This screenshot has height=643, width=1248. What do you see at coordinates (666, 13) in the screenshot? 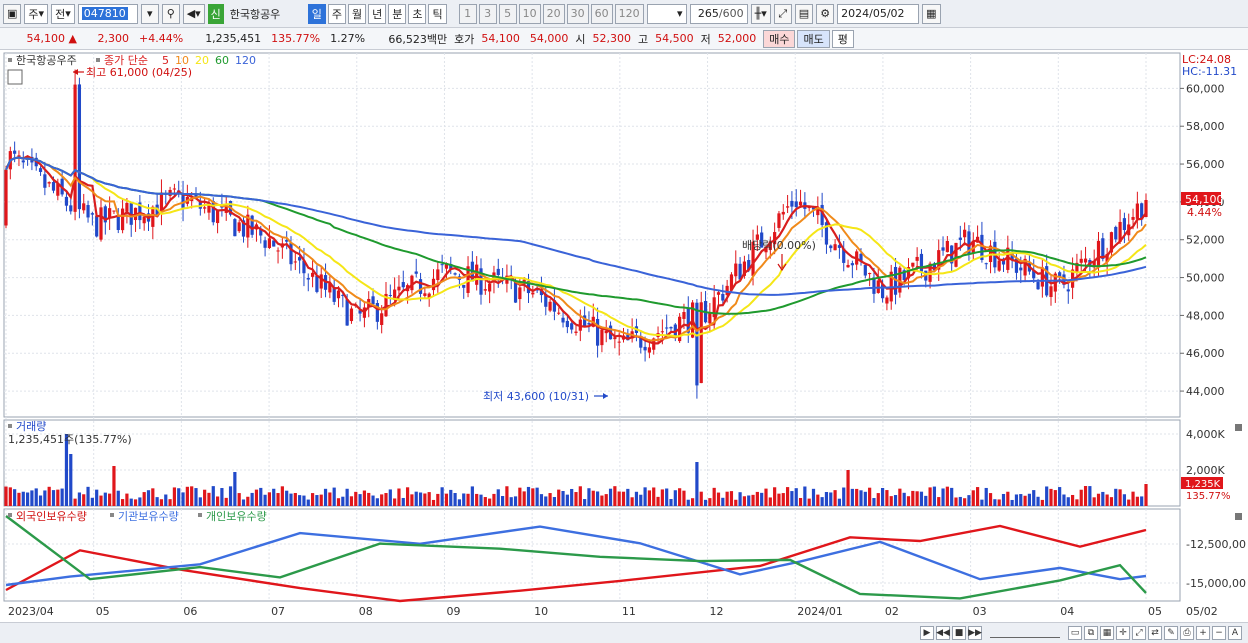
I see `interval-custom-input: ▾` at bounding box center [666, 13].